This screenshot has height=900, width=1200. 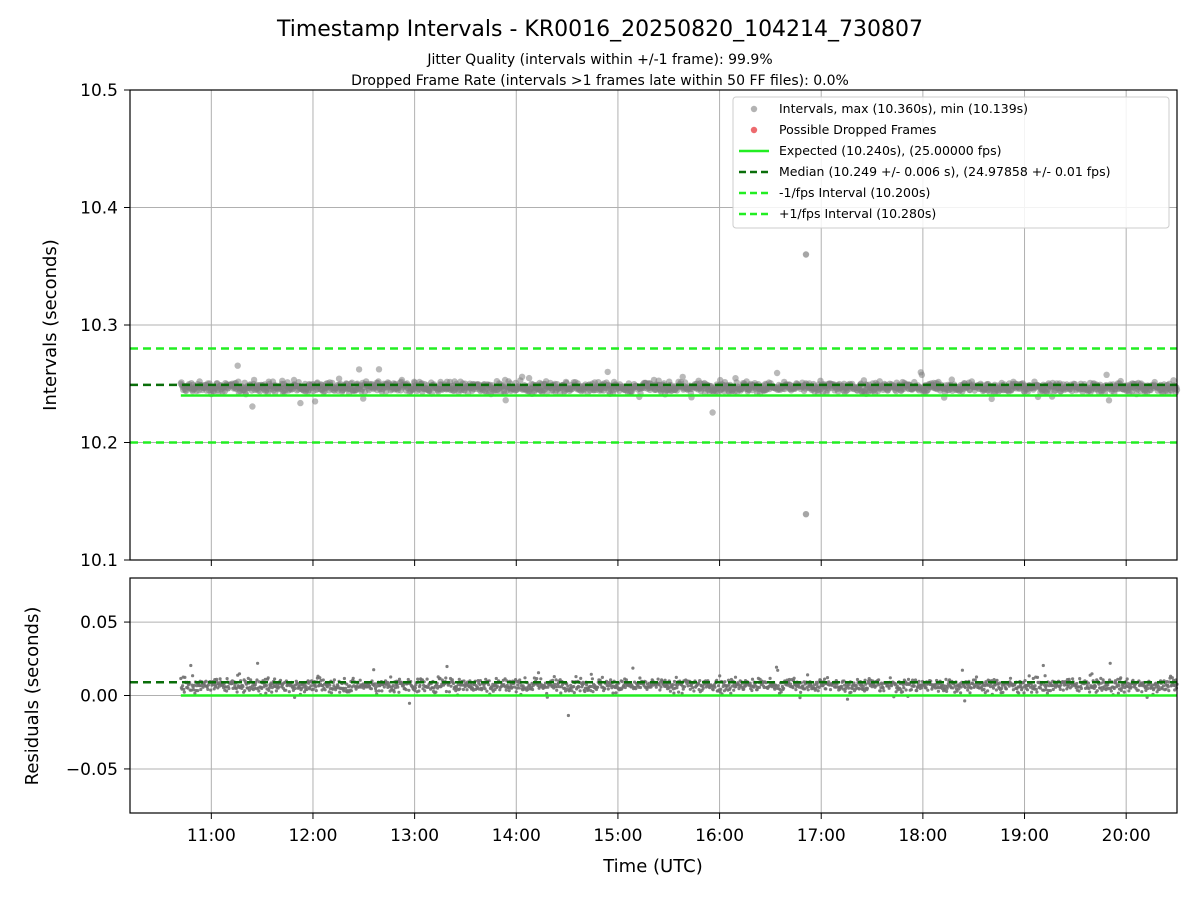 I want to click on x-tick-label: 15:00, so click(x=617, y=836).